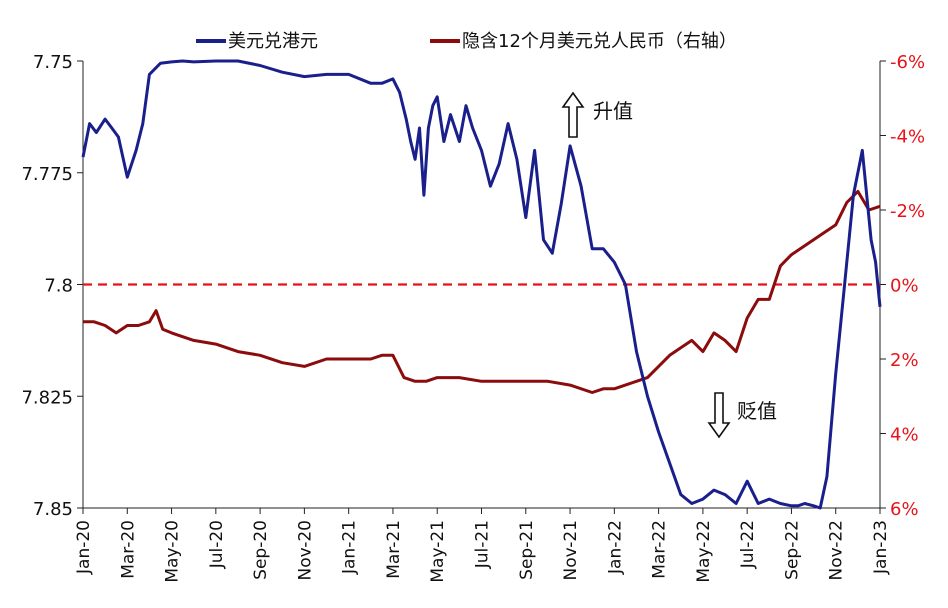 The image size is (948, 608). What do you see at coordinates (613, 111) in the screenshot?
I see `annotation-appreciation: 升值` at bounding box center [613, 111].